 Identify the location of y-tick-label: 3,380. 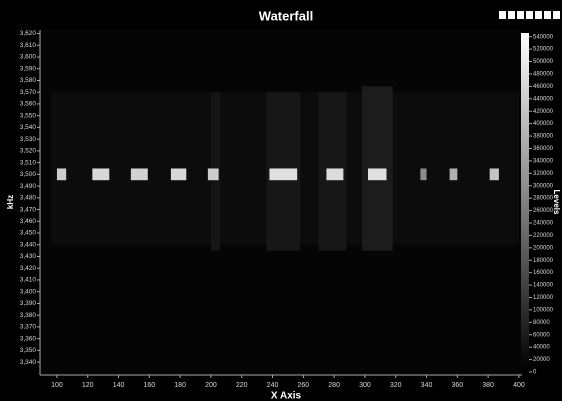
(28, 315).